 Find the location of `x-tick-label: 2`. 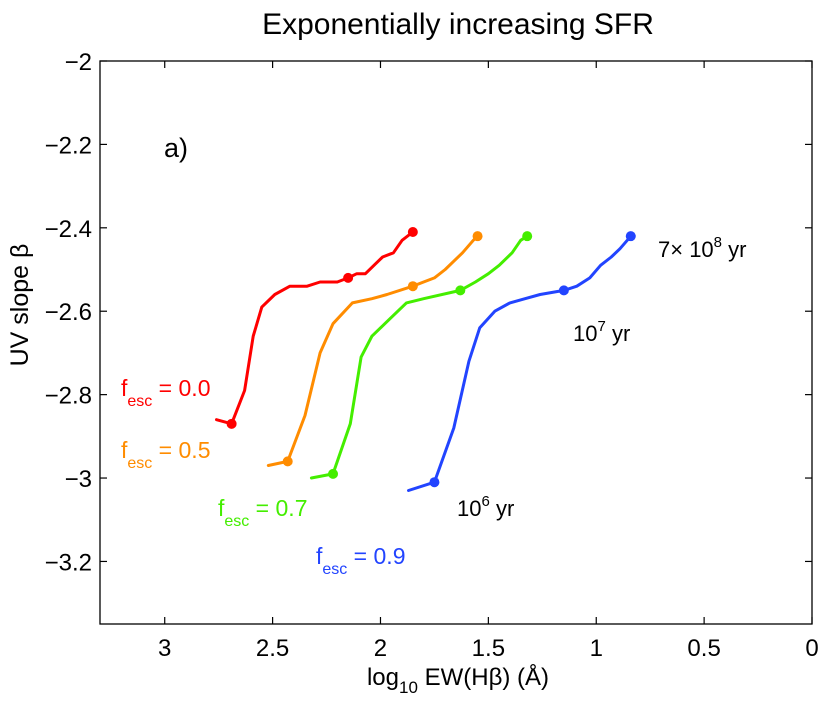

x-tick-label: 2 is located at coordinates (380, 648).